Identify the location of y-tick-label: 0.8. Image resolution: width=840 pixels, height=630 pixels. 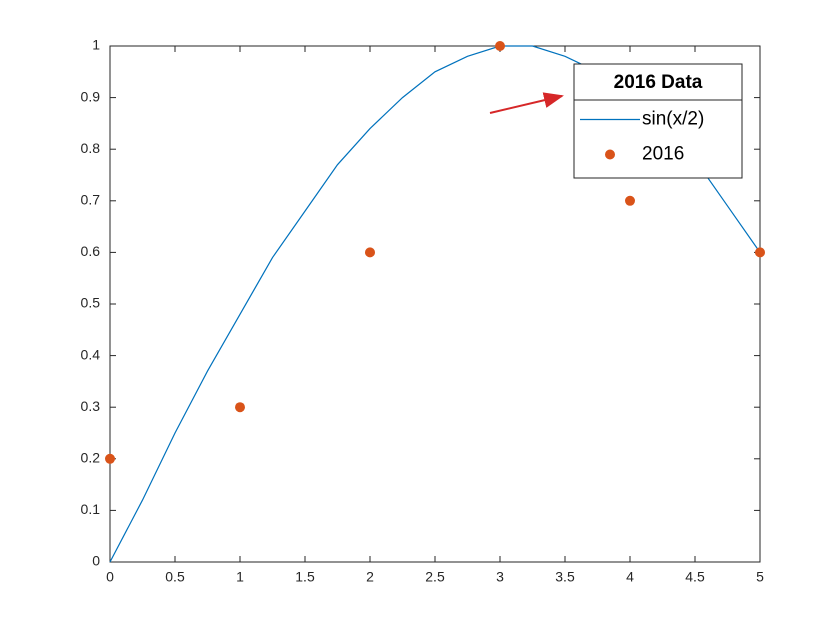
(91, 148).